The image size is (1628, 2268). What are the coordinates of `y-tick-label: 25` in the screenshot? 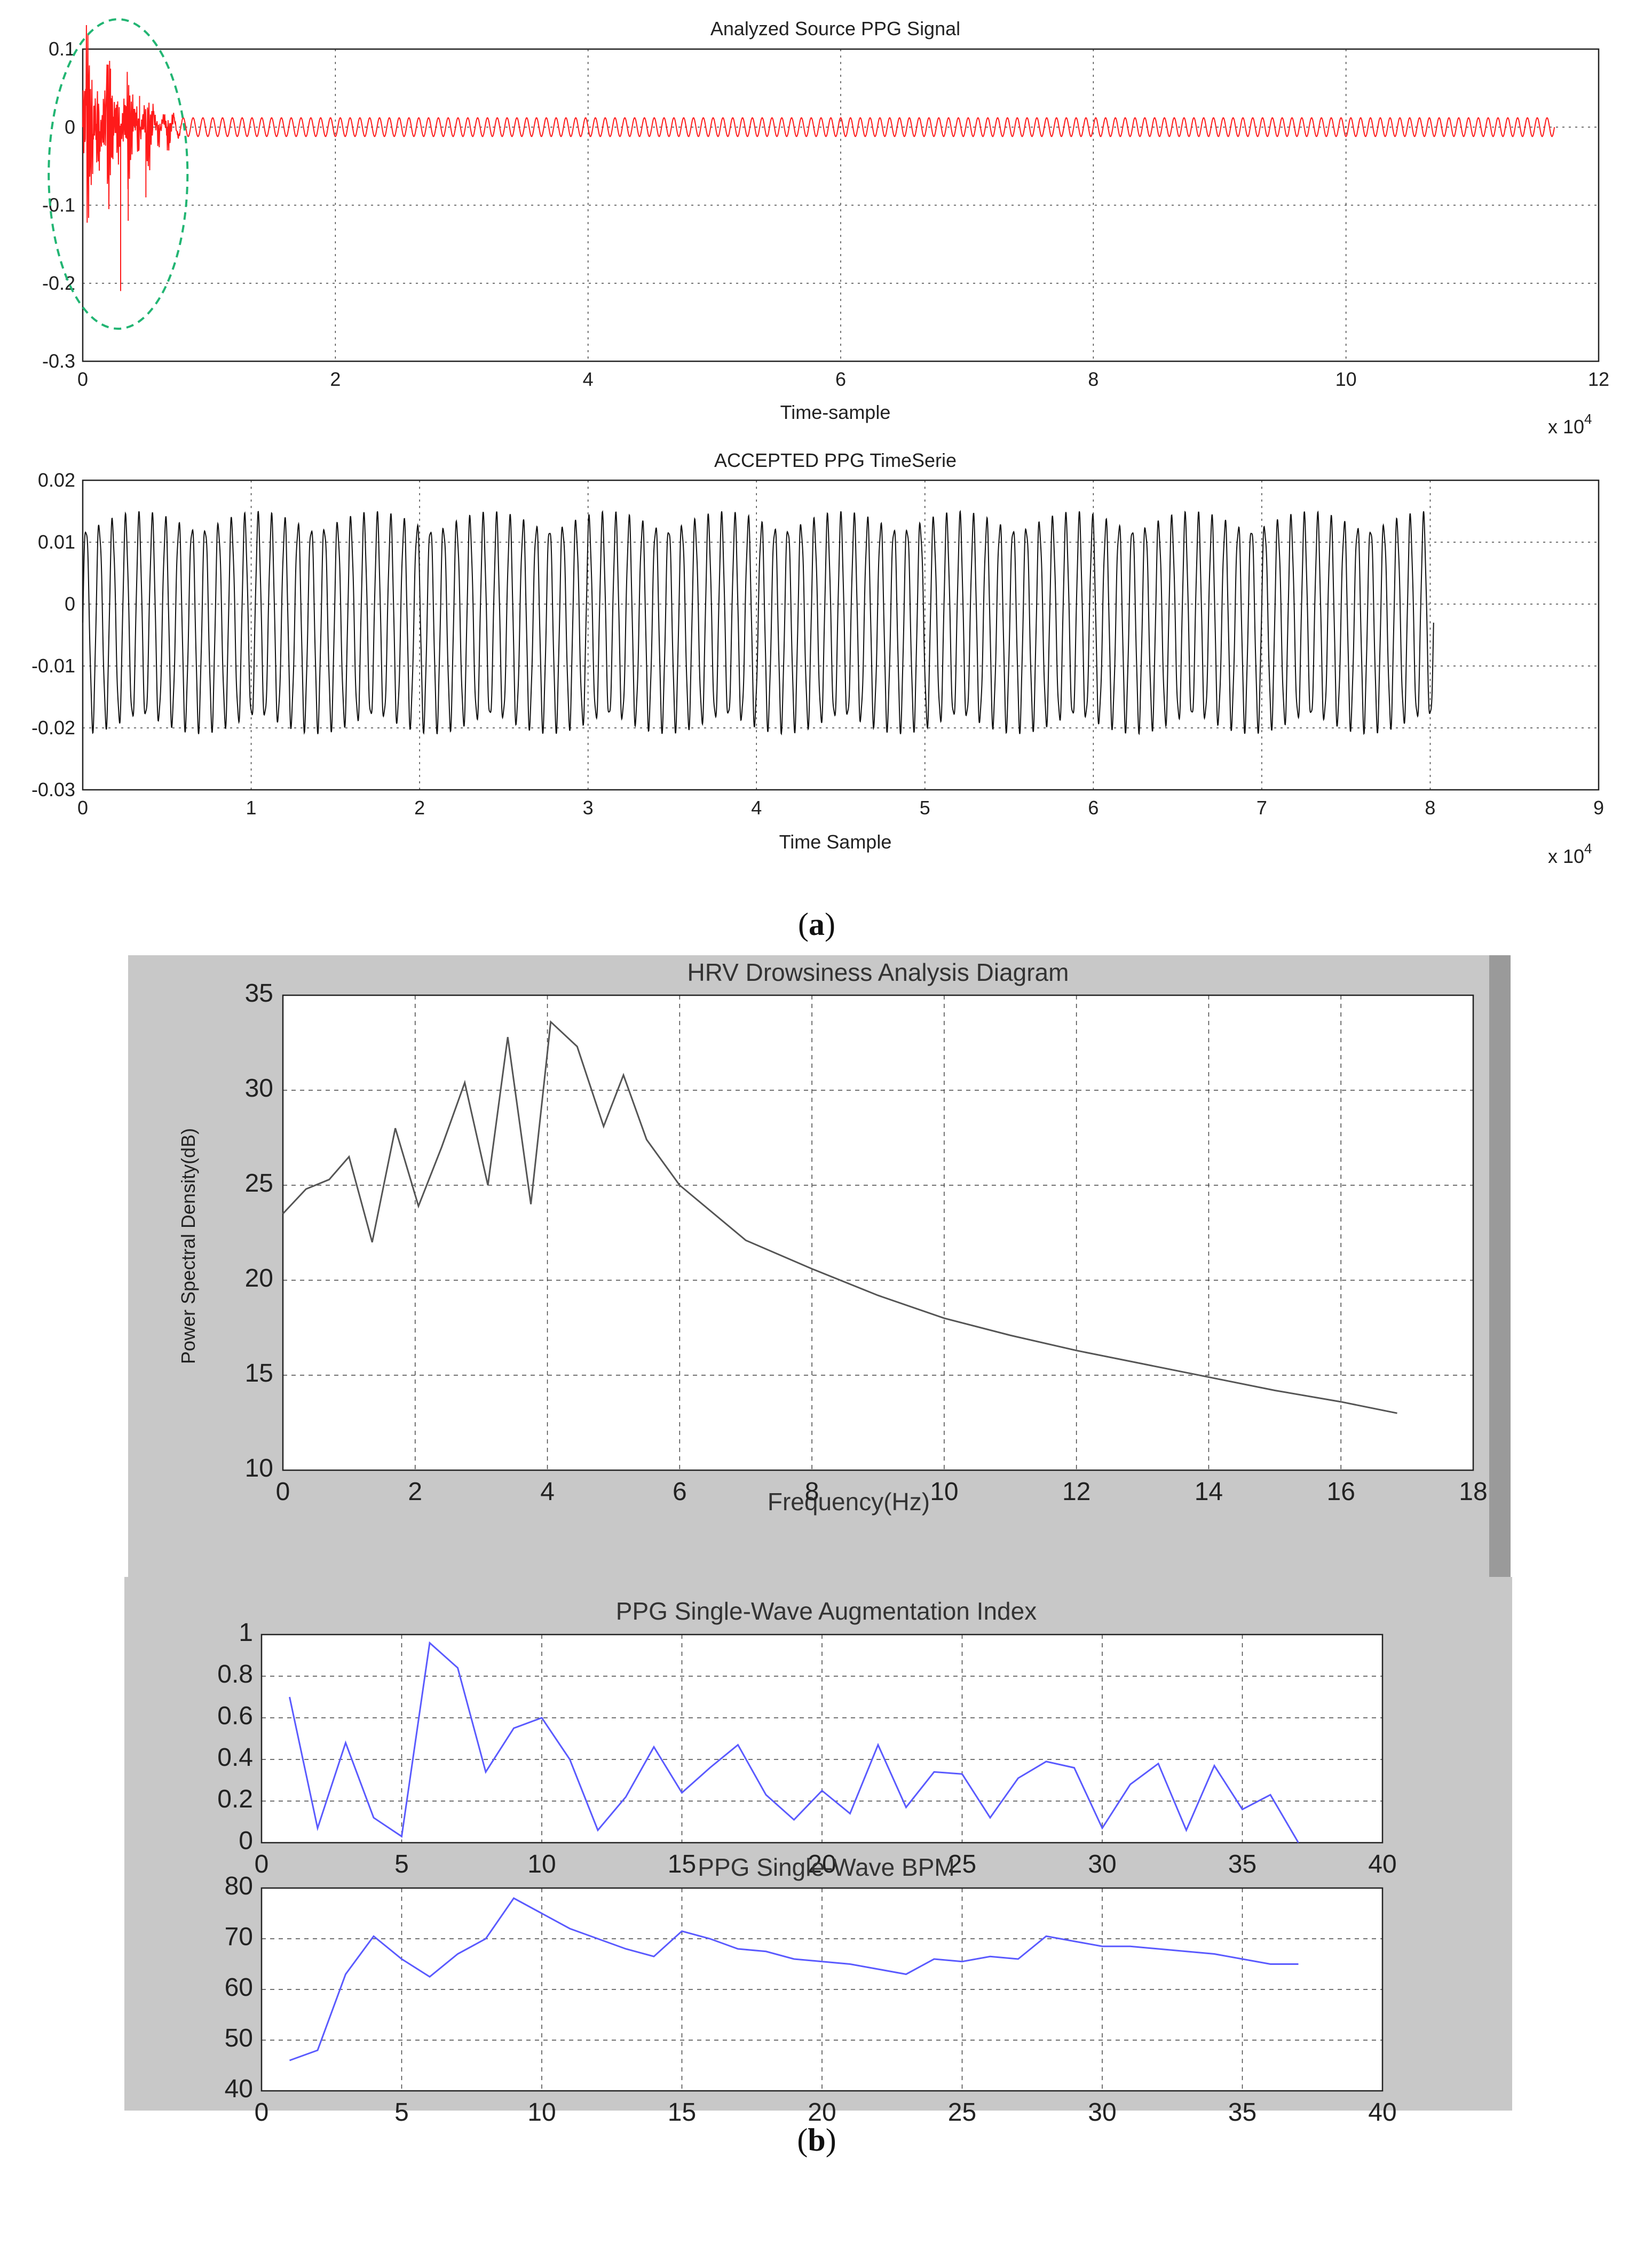 It's located at (259, 1183).